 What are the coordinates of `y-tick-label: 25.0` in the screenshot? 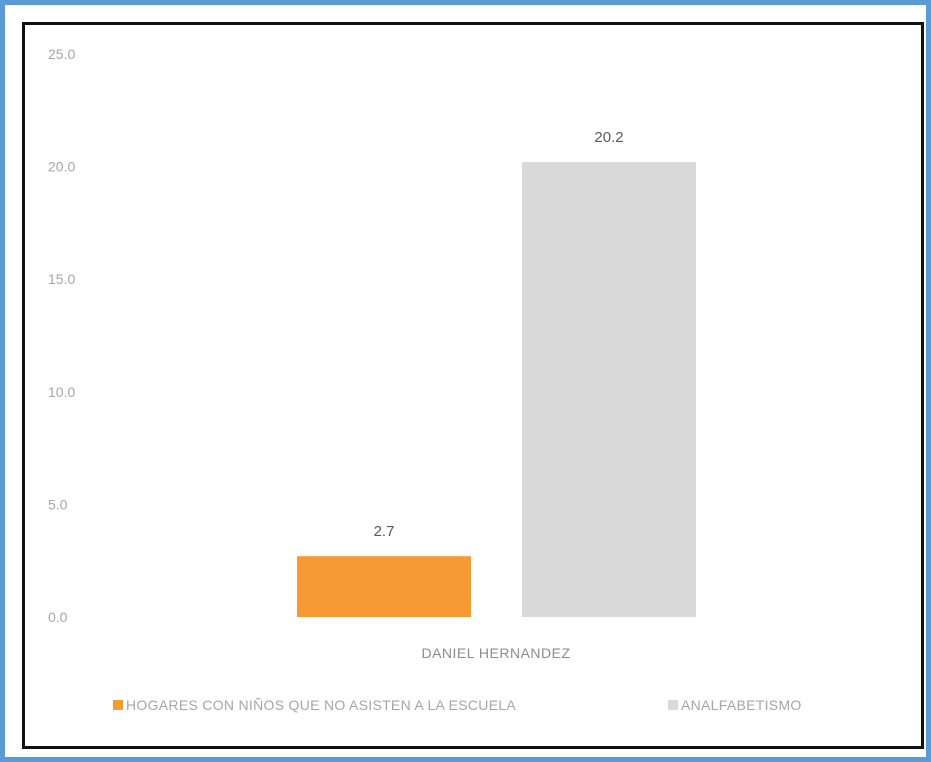 It's located at (61, 54).